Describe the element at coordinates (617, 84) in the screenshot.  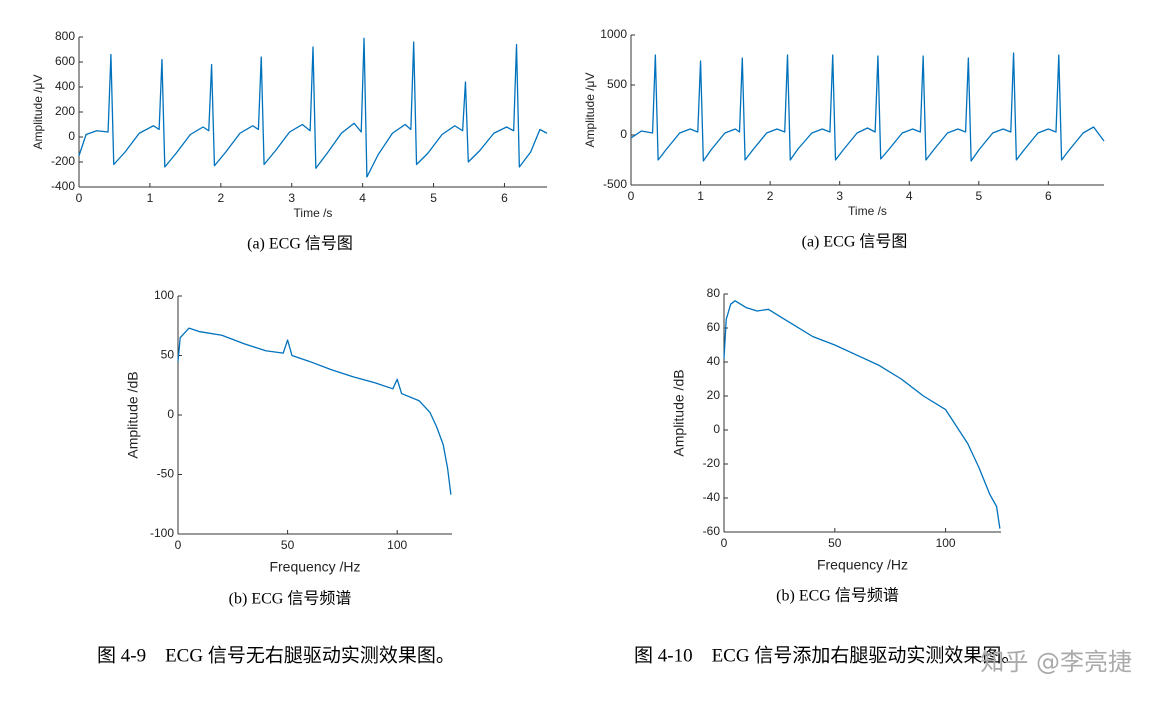
I see `y-tick-label: 500` at that location.